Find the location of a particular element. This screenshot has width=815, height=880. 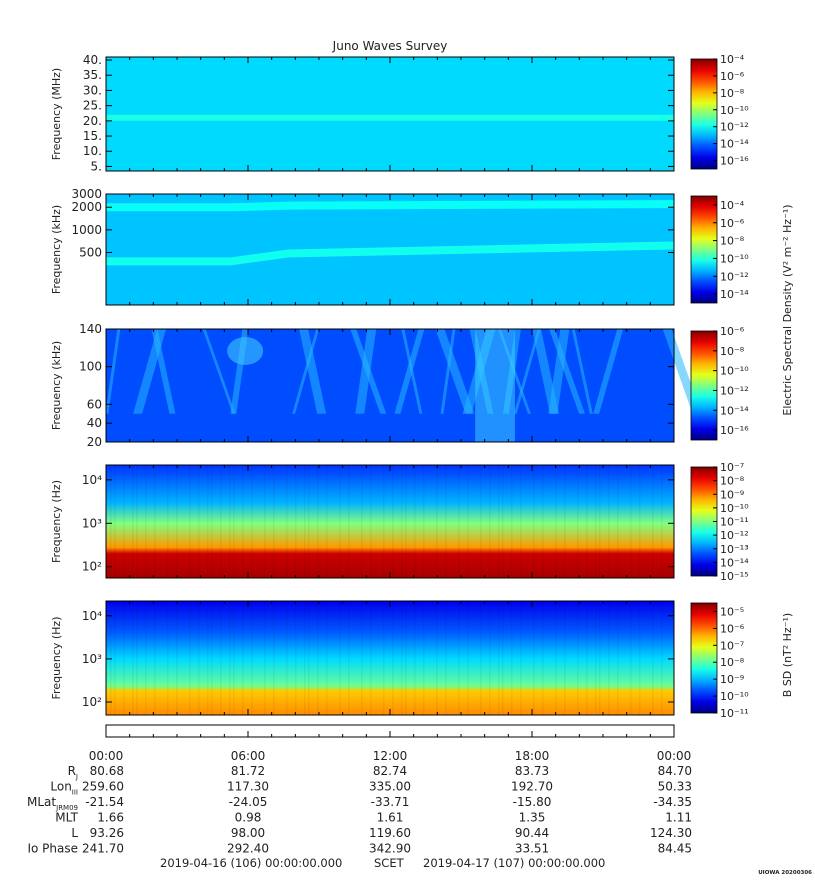

y-tick-label: 10⁴ is located at coordinates (92, 616).